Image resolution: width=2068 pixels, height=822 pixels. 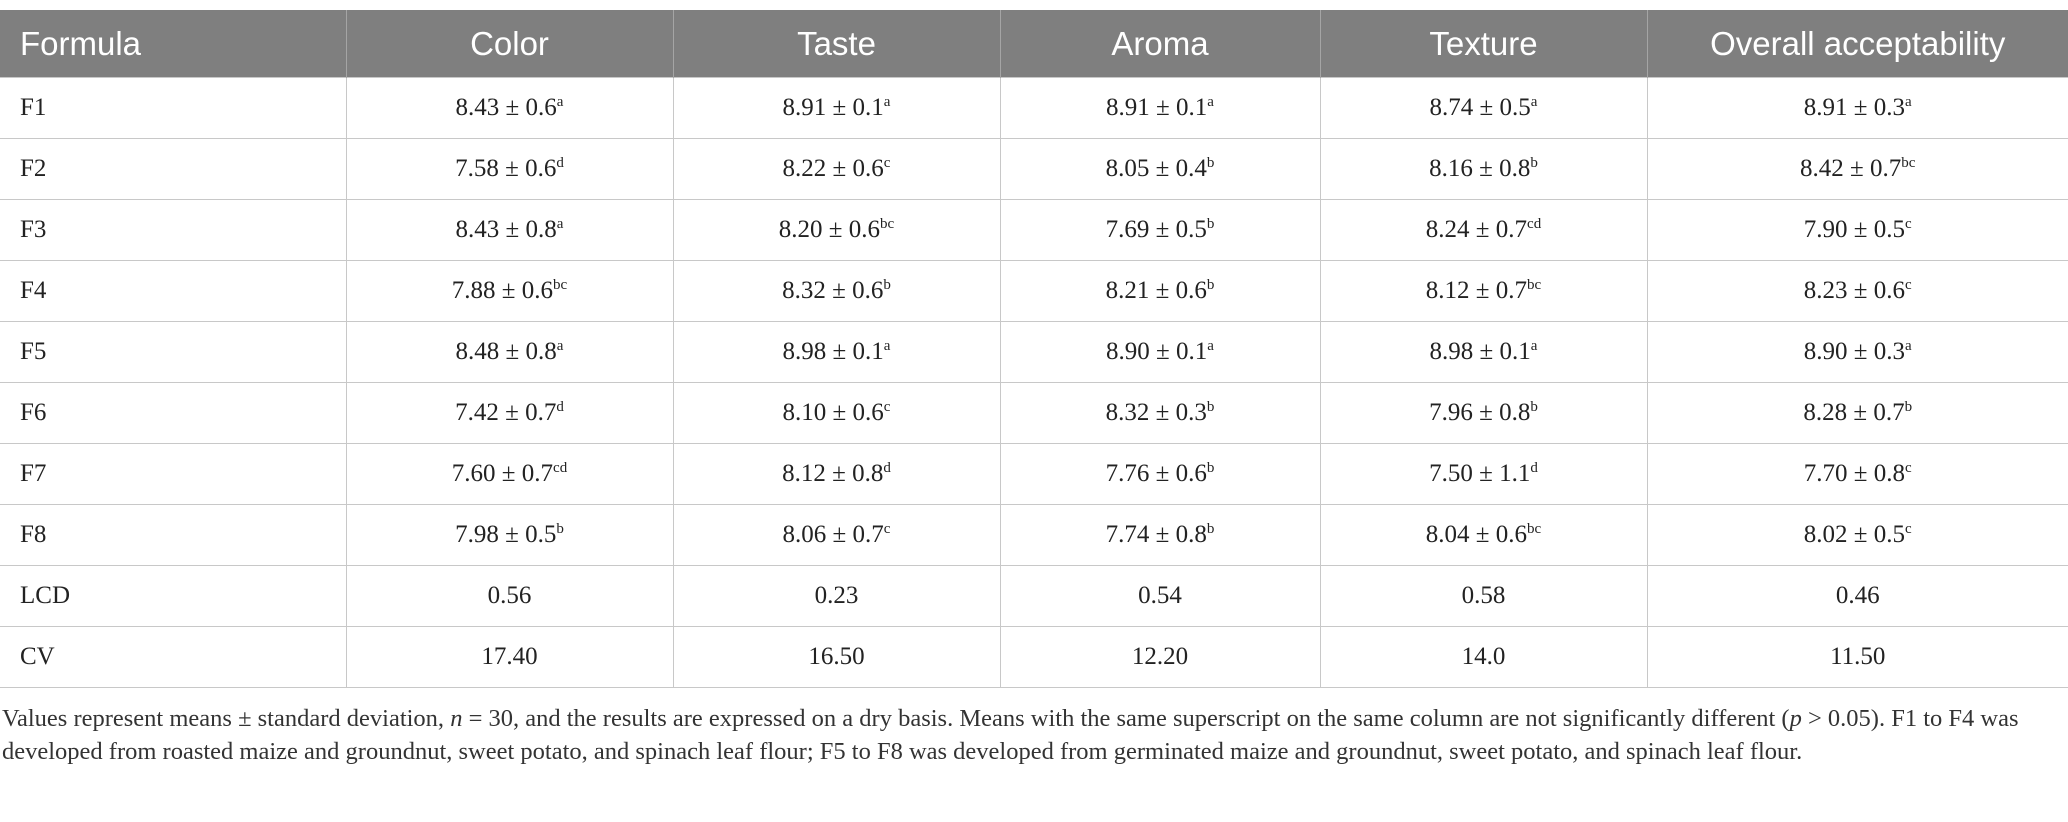 I want to click on cell-value: 7.90 ± 0.5, so click(x=1854, y=229).